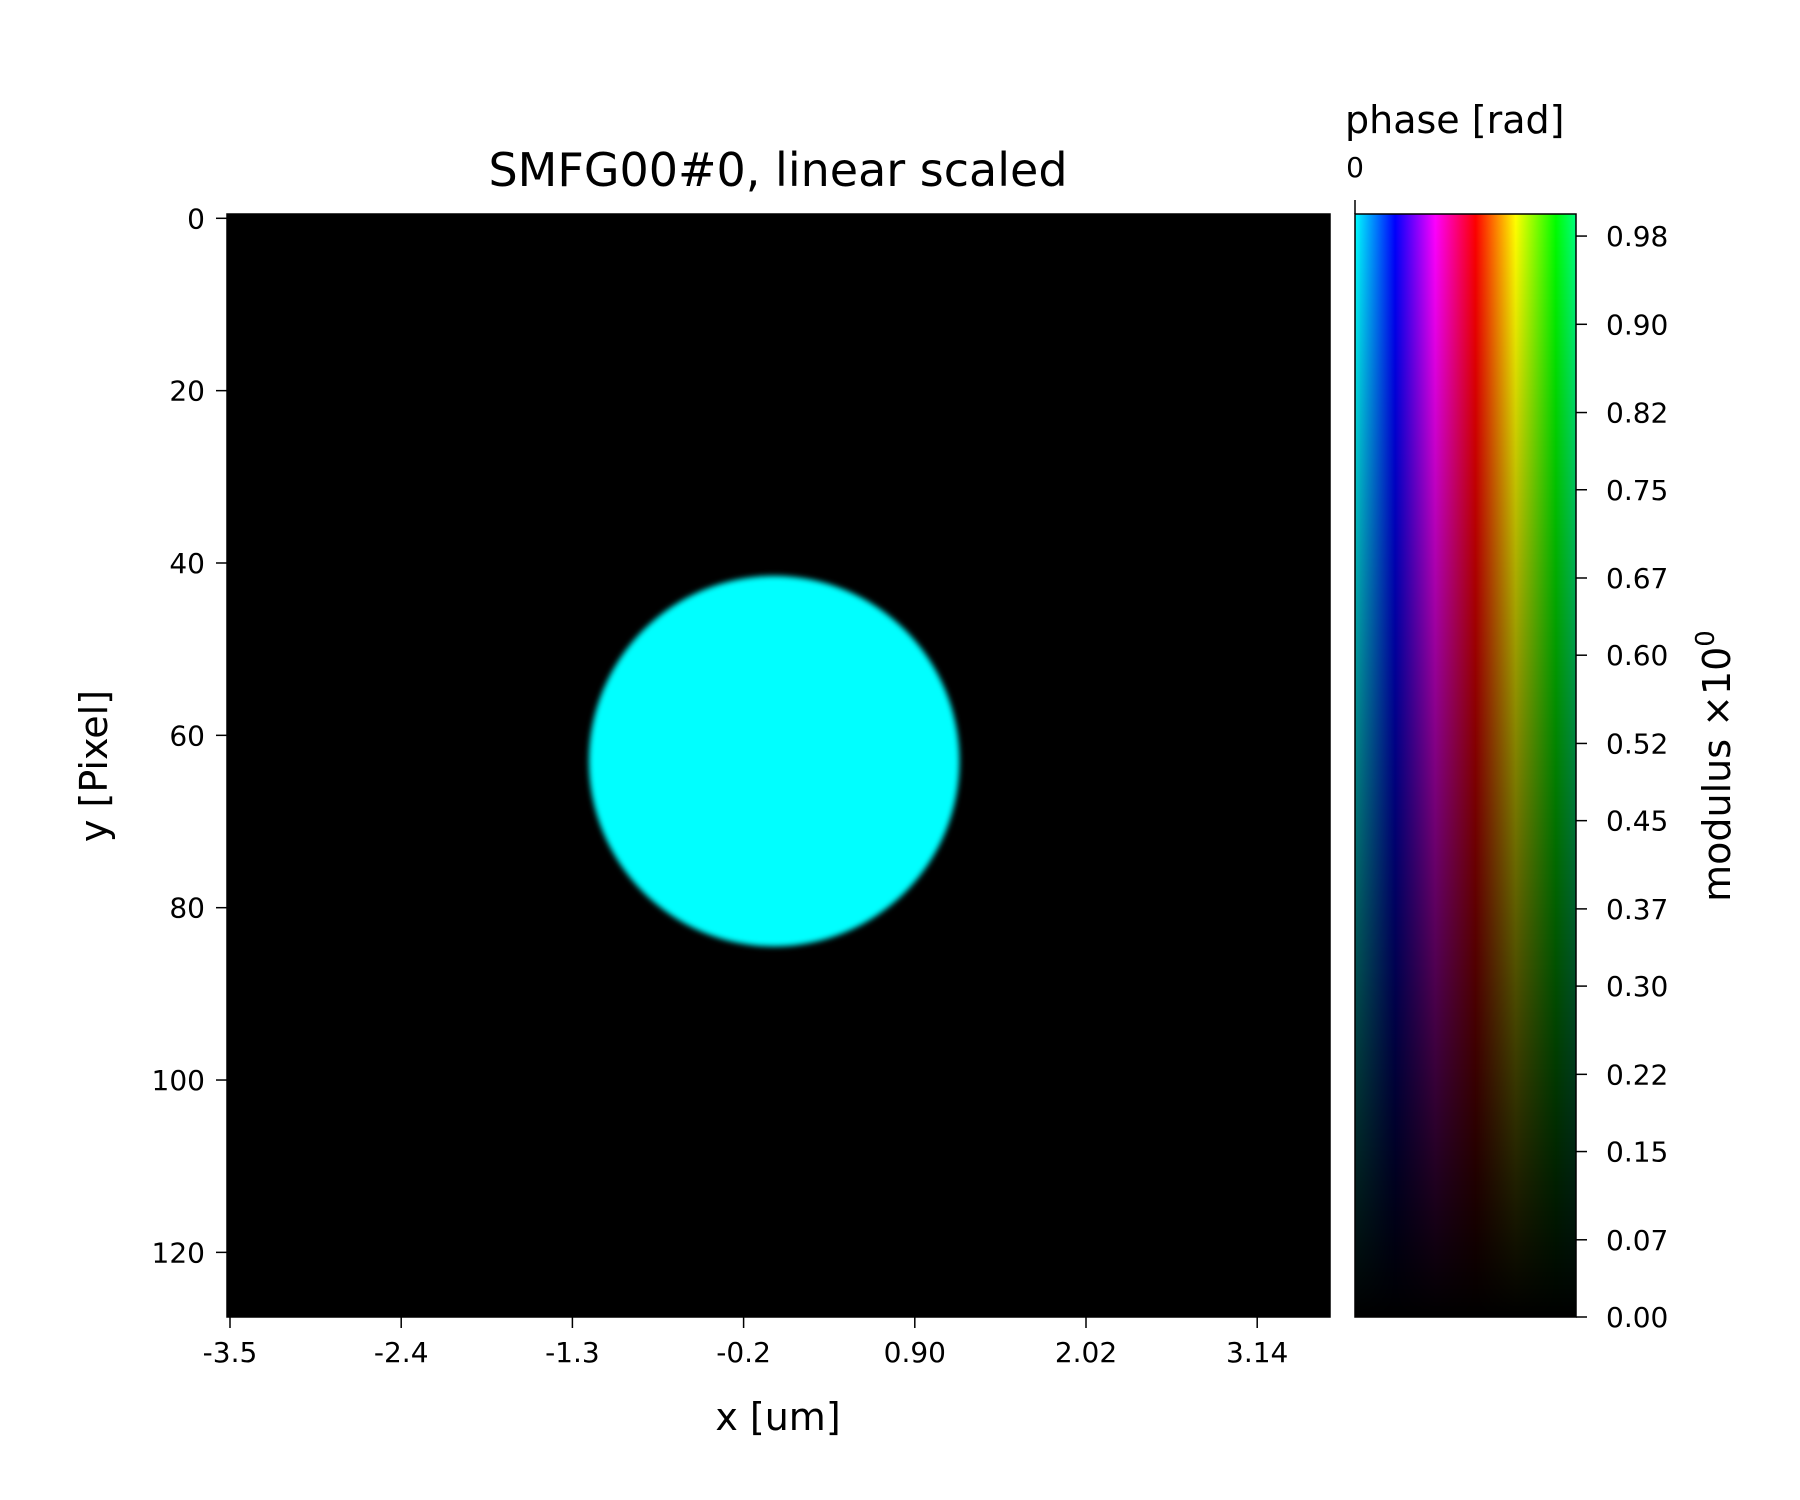 The height and width of the screenshot is (1500, 1800). I want to click on colorbar, so click(1465, 759).